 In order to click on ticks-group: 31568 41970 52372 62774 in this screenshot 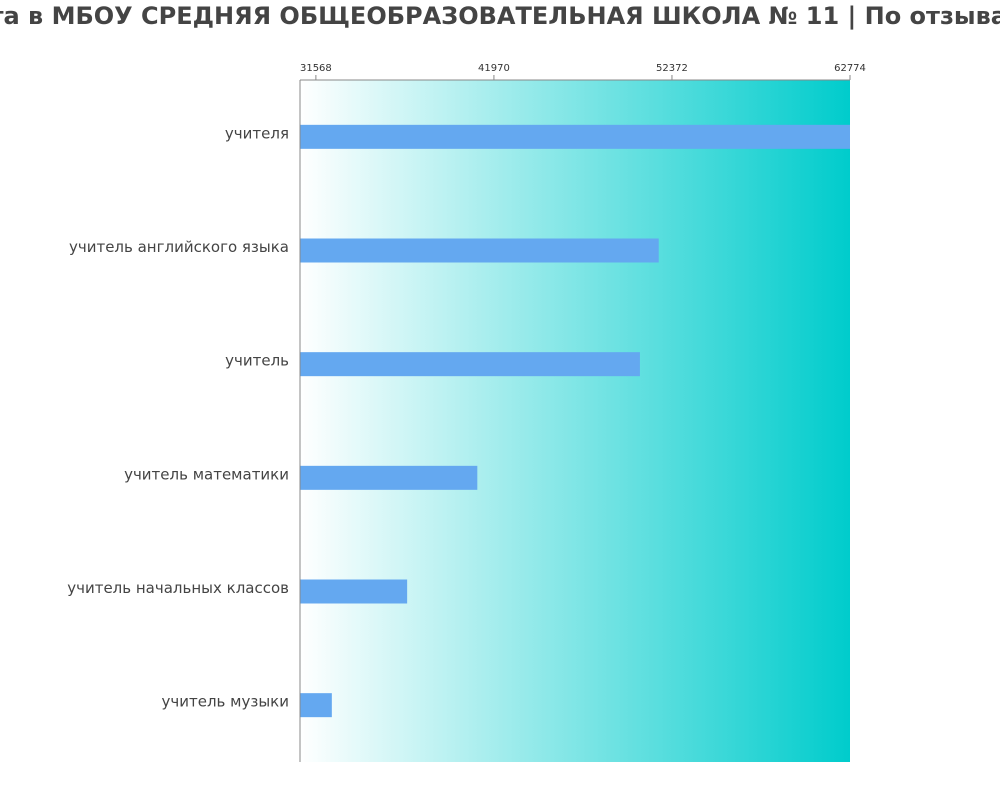, I will do `click(583, 71)`.